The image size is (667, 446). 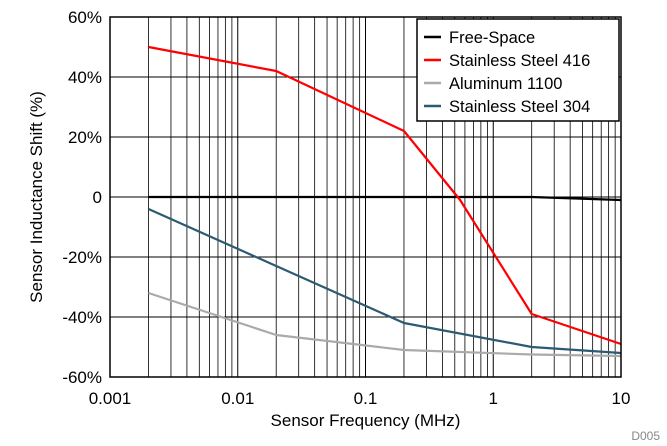 I want to click on y-axis-title: Sensor Inductance Shift (%), so click(x=36, y=197).